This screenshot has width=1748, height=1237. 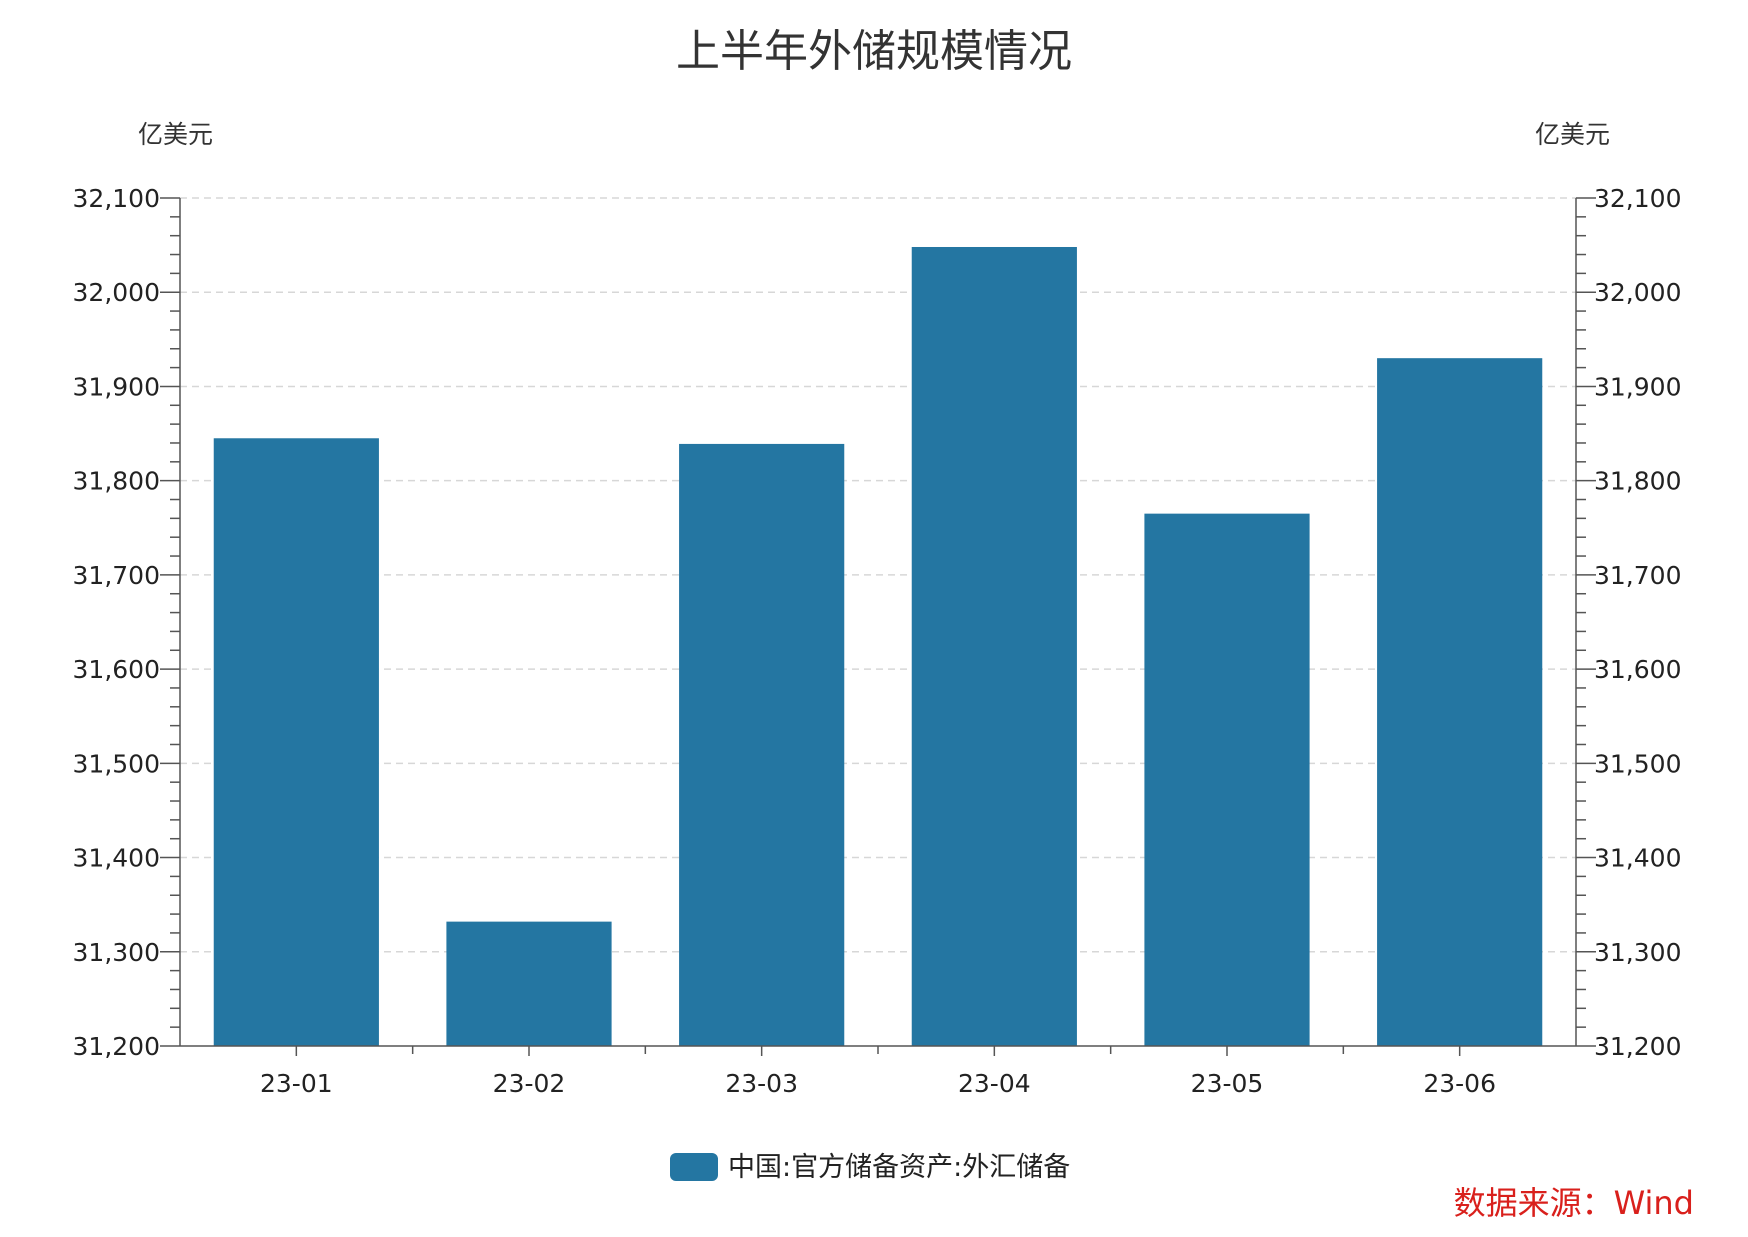 I want to click on chart-title: 上半年外储规模情况, so click(x=874, y=51).